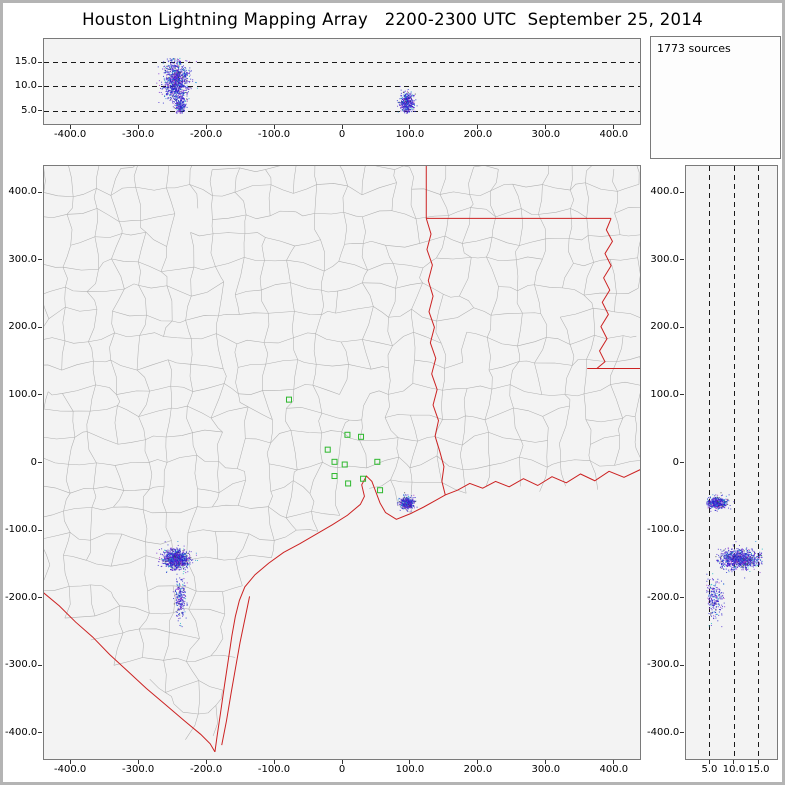  What do you see at coordinates (342, 81) in the screenshot?
I see `altitude-vs-eastwest-panel` at bounding box center [342, 81].